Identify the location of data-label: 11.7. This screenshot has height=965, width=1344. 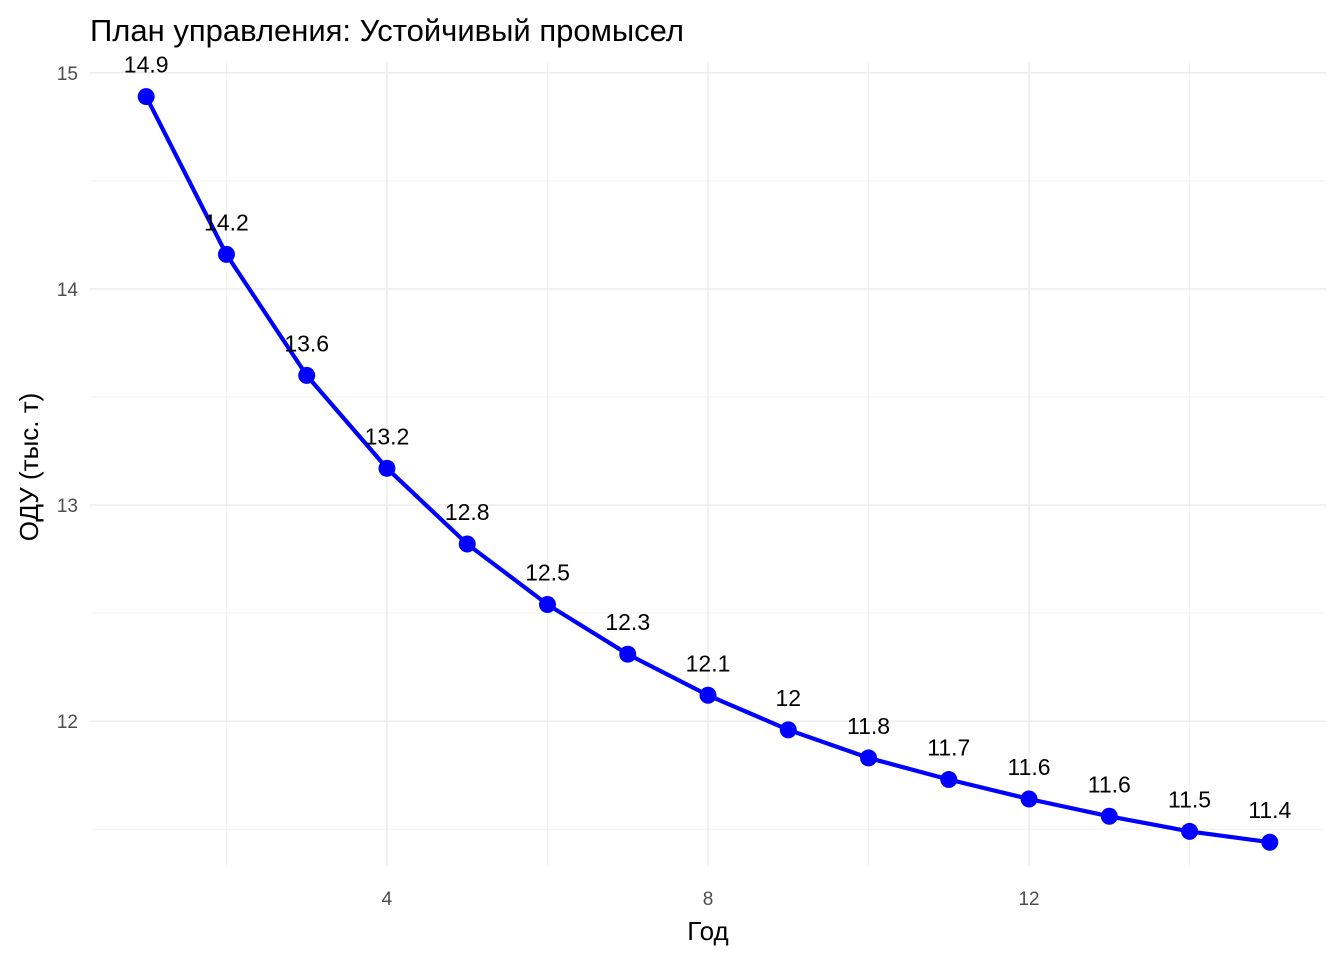
(948, 748).